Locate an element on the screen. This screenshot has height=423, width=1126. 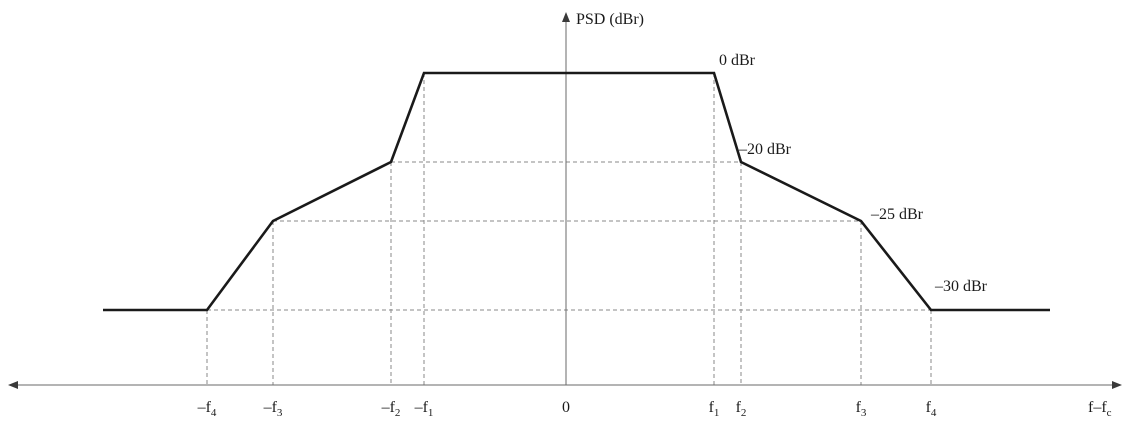
x-tick-label: –f4 is located at coordinates (207, 409).